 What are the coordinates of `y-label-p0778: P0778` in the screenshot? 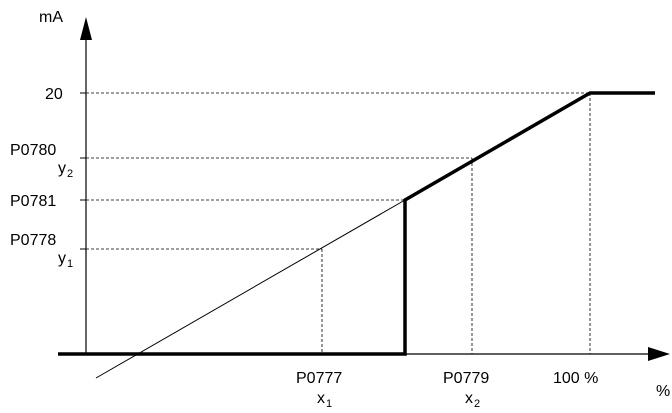 It's located at (33, 240).